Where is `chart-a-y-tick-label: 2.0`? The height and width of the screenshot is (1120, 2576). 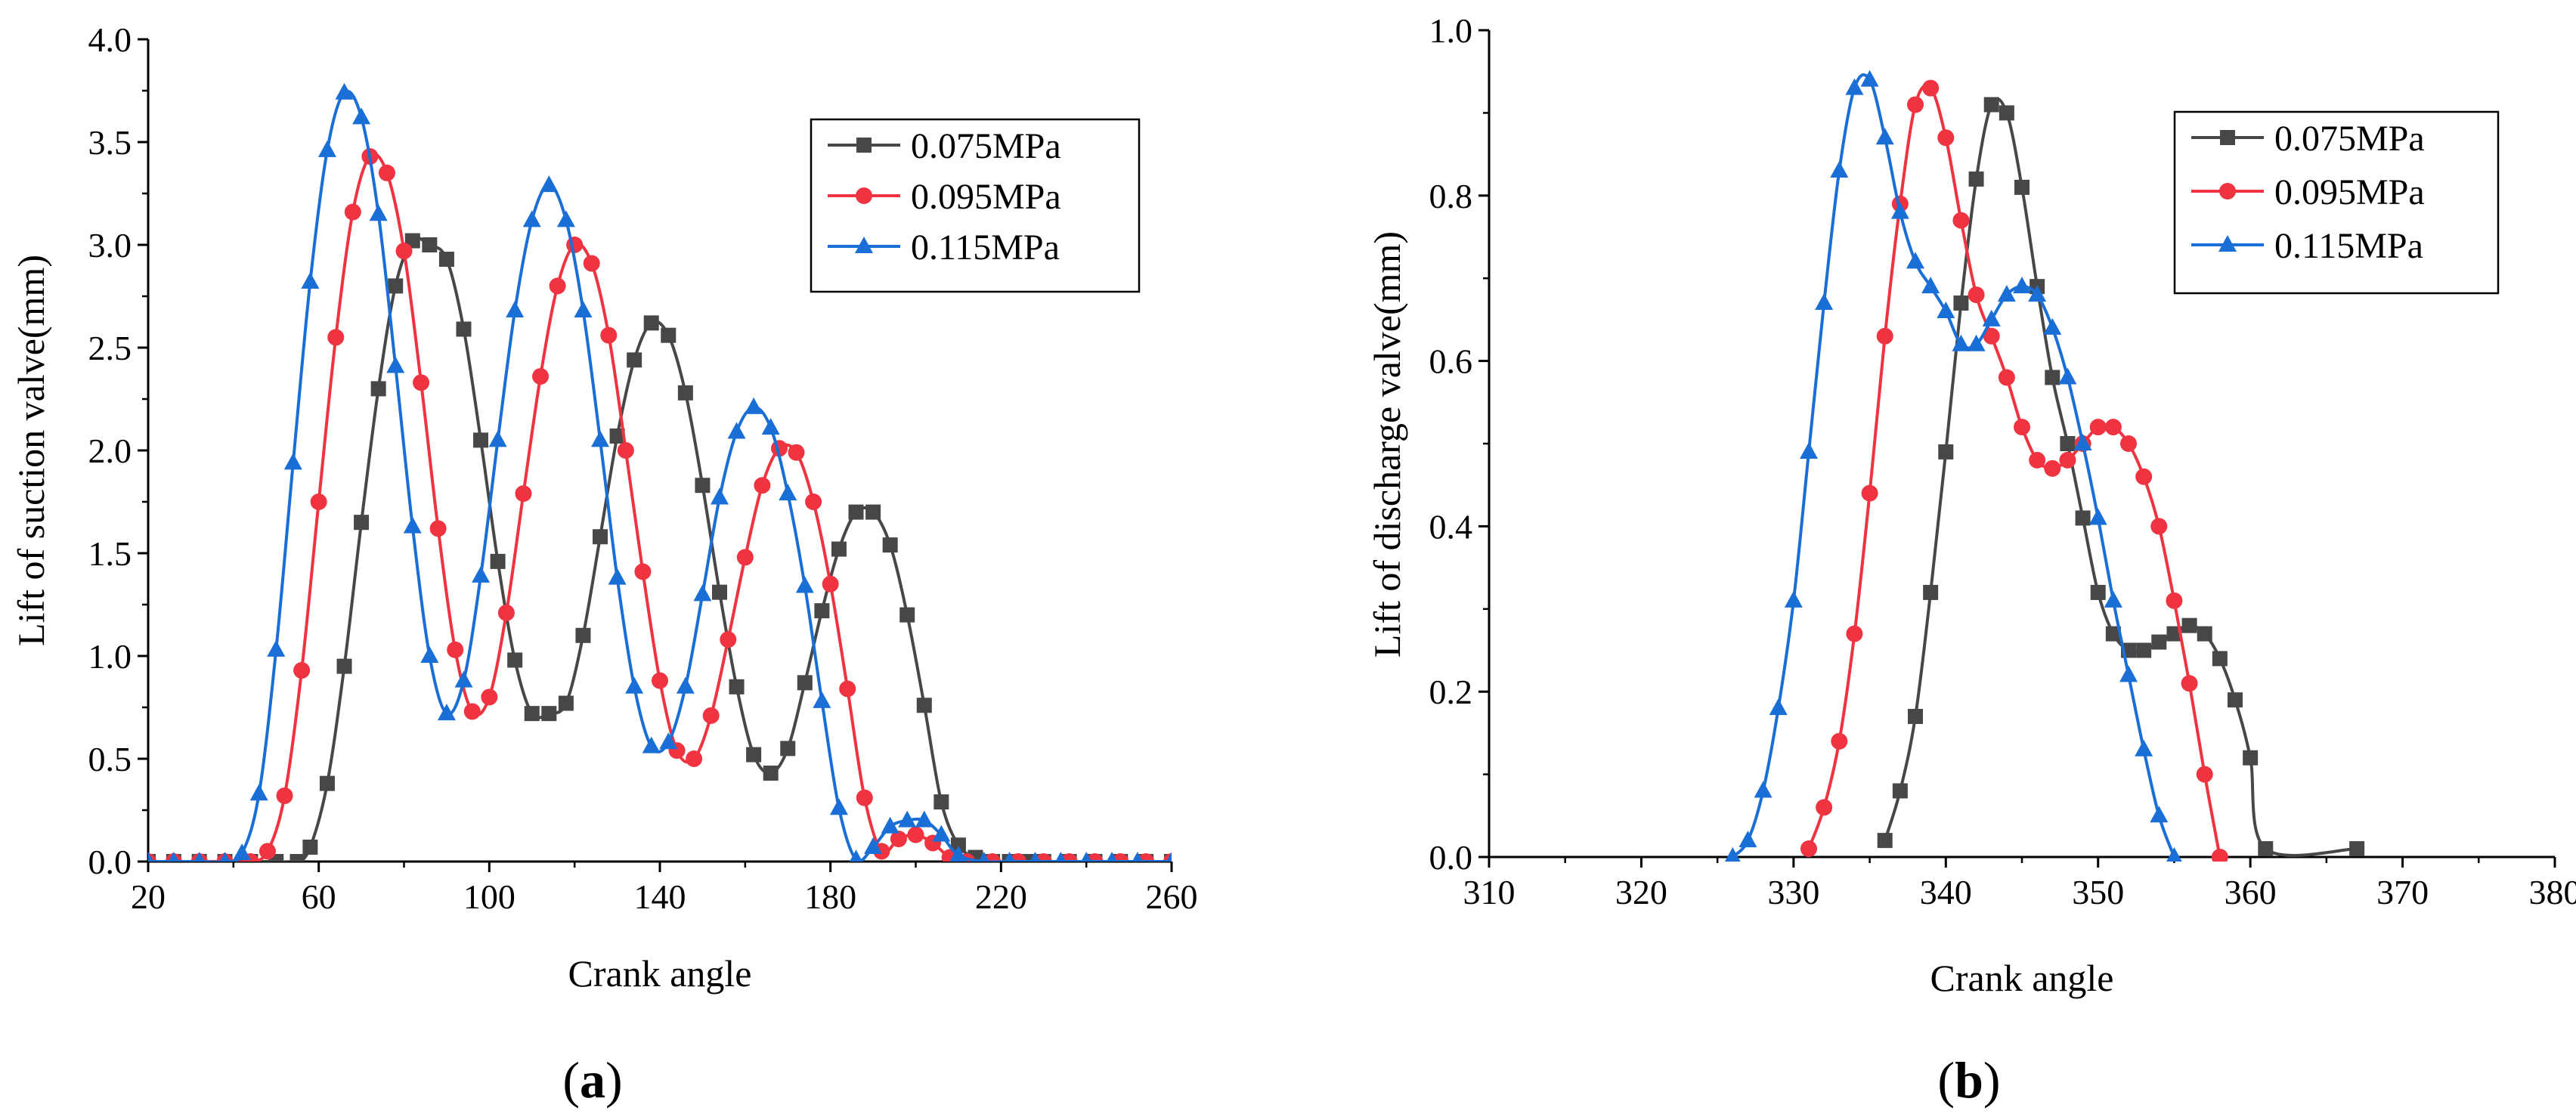 chart-a-y-tick-label: 2.0 is located at coordinates (110, 451).